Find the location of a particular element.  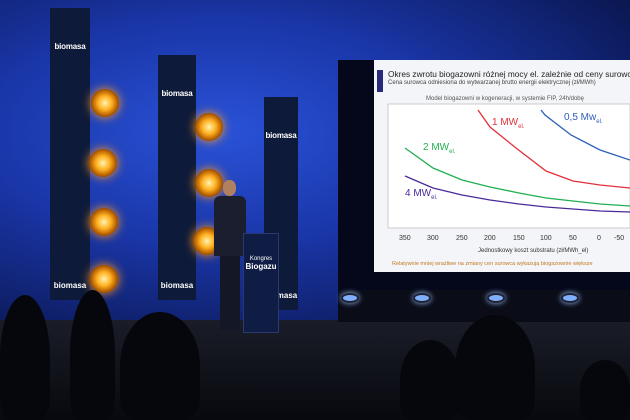

x-axis-label: Jednostkowy koszt substratu (zł/MWh_el) is located at coordinates (533, 251).